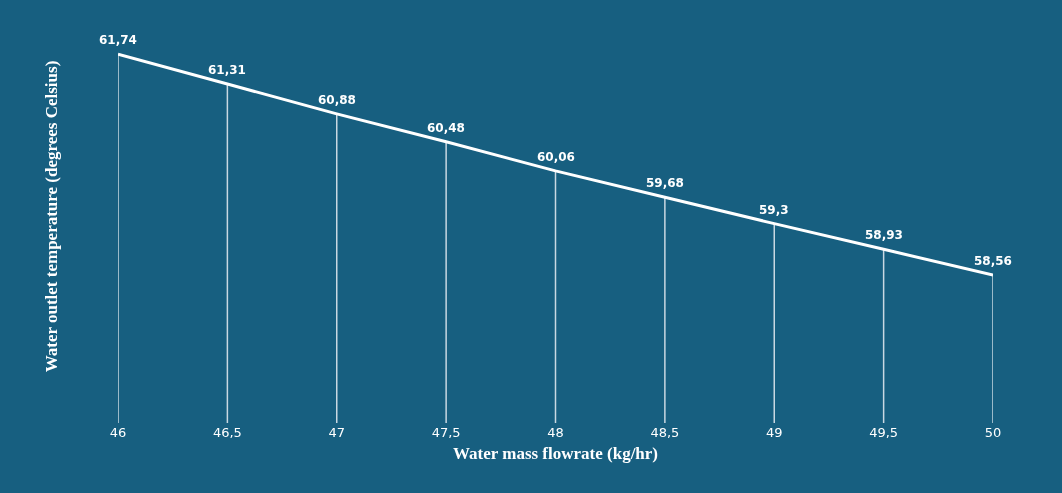  Describe the element at coordinates (227, 70) in the screenshot. I see `data-label: 61,31` at that location.